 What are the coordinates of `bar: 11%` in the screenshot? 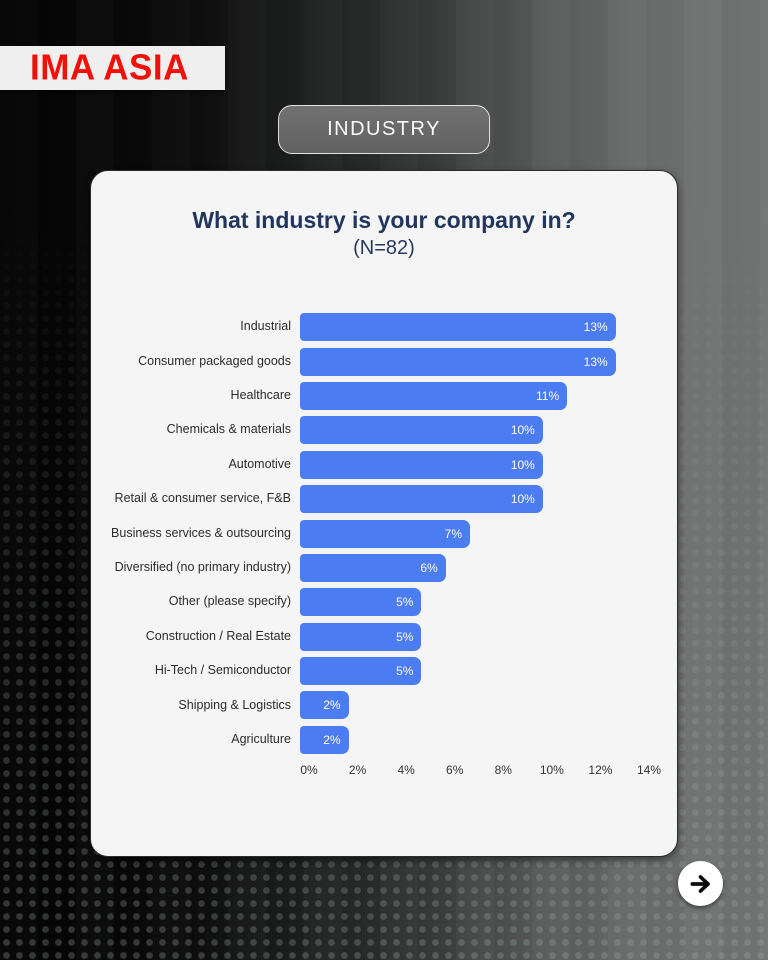 It's located at (434, 395).